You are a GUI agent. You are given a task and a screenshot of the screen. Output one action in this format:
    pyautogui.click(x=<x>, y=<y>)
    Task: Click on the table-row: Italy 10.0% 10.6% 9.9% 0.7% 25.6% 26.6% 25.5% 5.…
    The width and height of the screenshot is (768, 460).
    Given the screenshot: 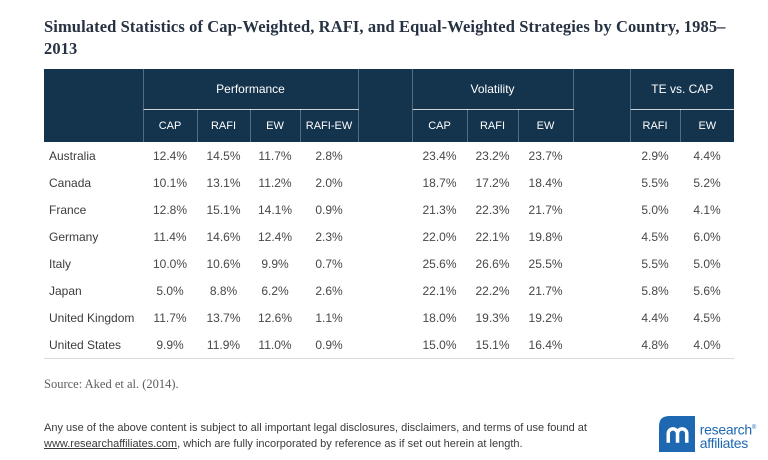 What is the action you would take?
    pyautogui.click(x=389, y=263)
    